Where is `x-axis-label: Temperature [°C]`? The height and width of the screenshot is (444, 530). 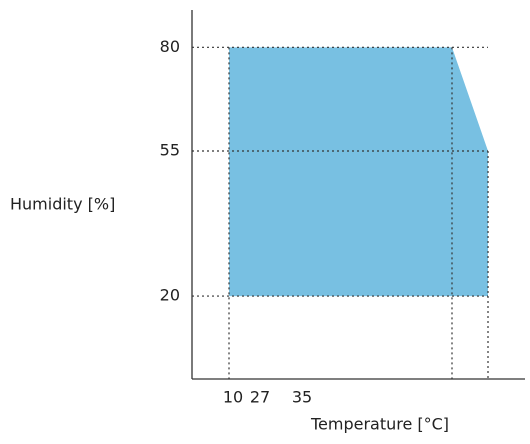
x-axis-label: Temperature [°C] is located at coordinates (379, 424).